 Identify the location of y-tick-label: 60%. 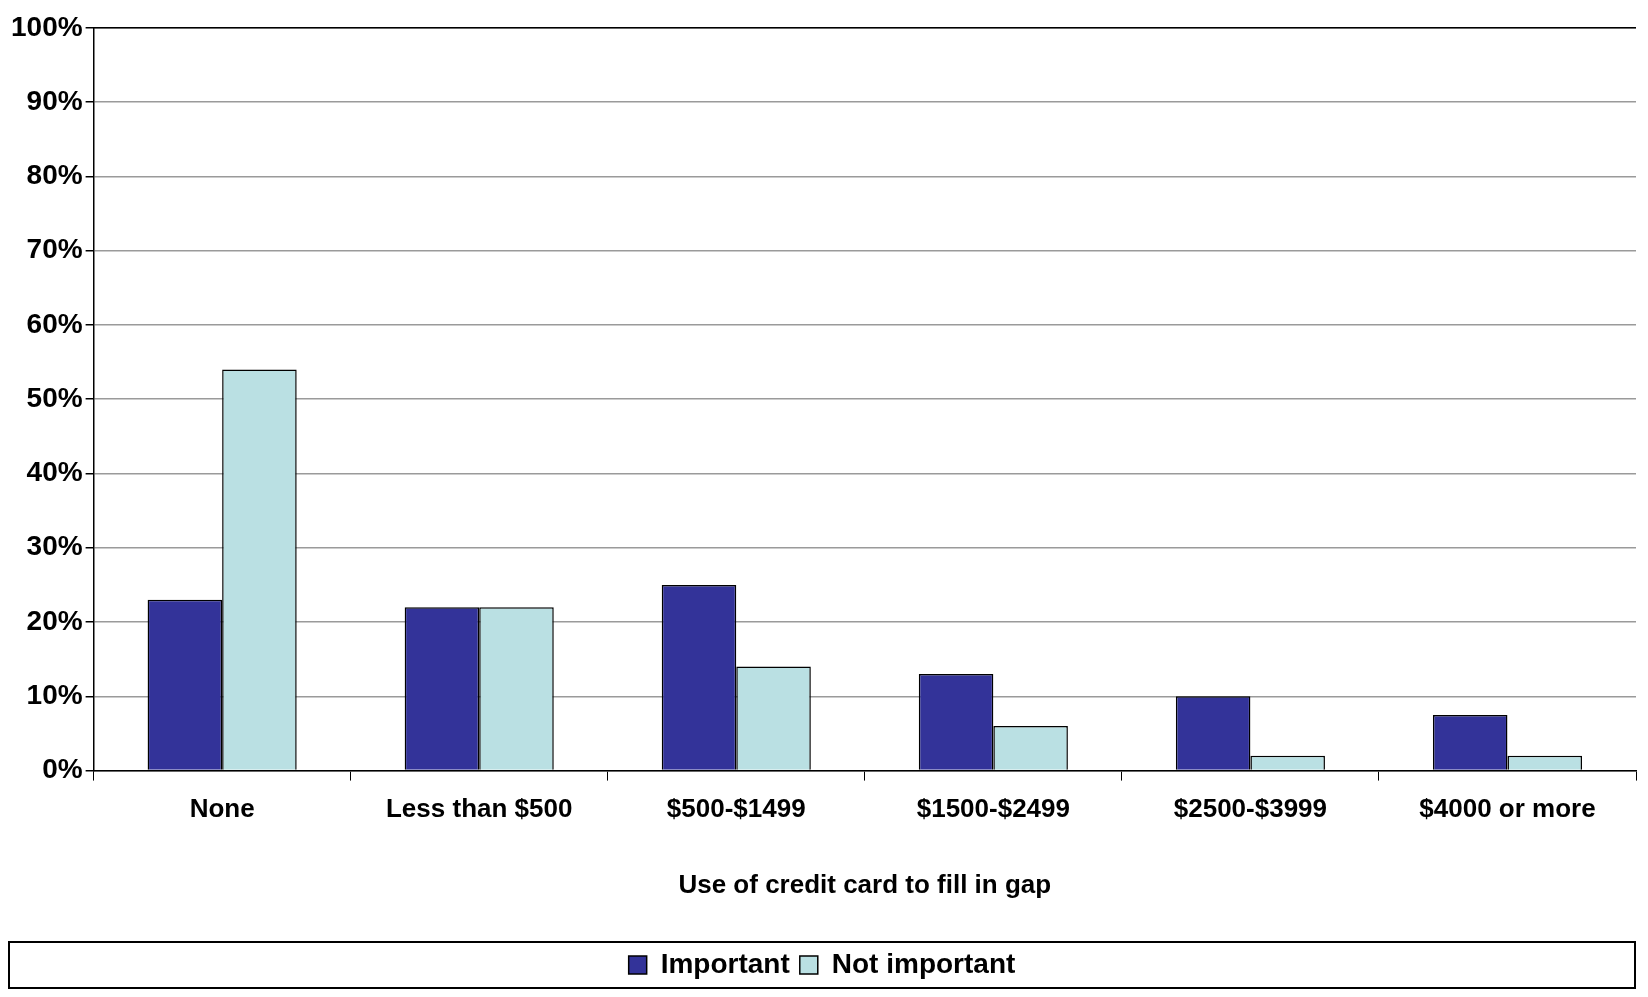
(54, 323).